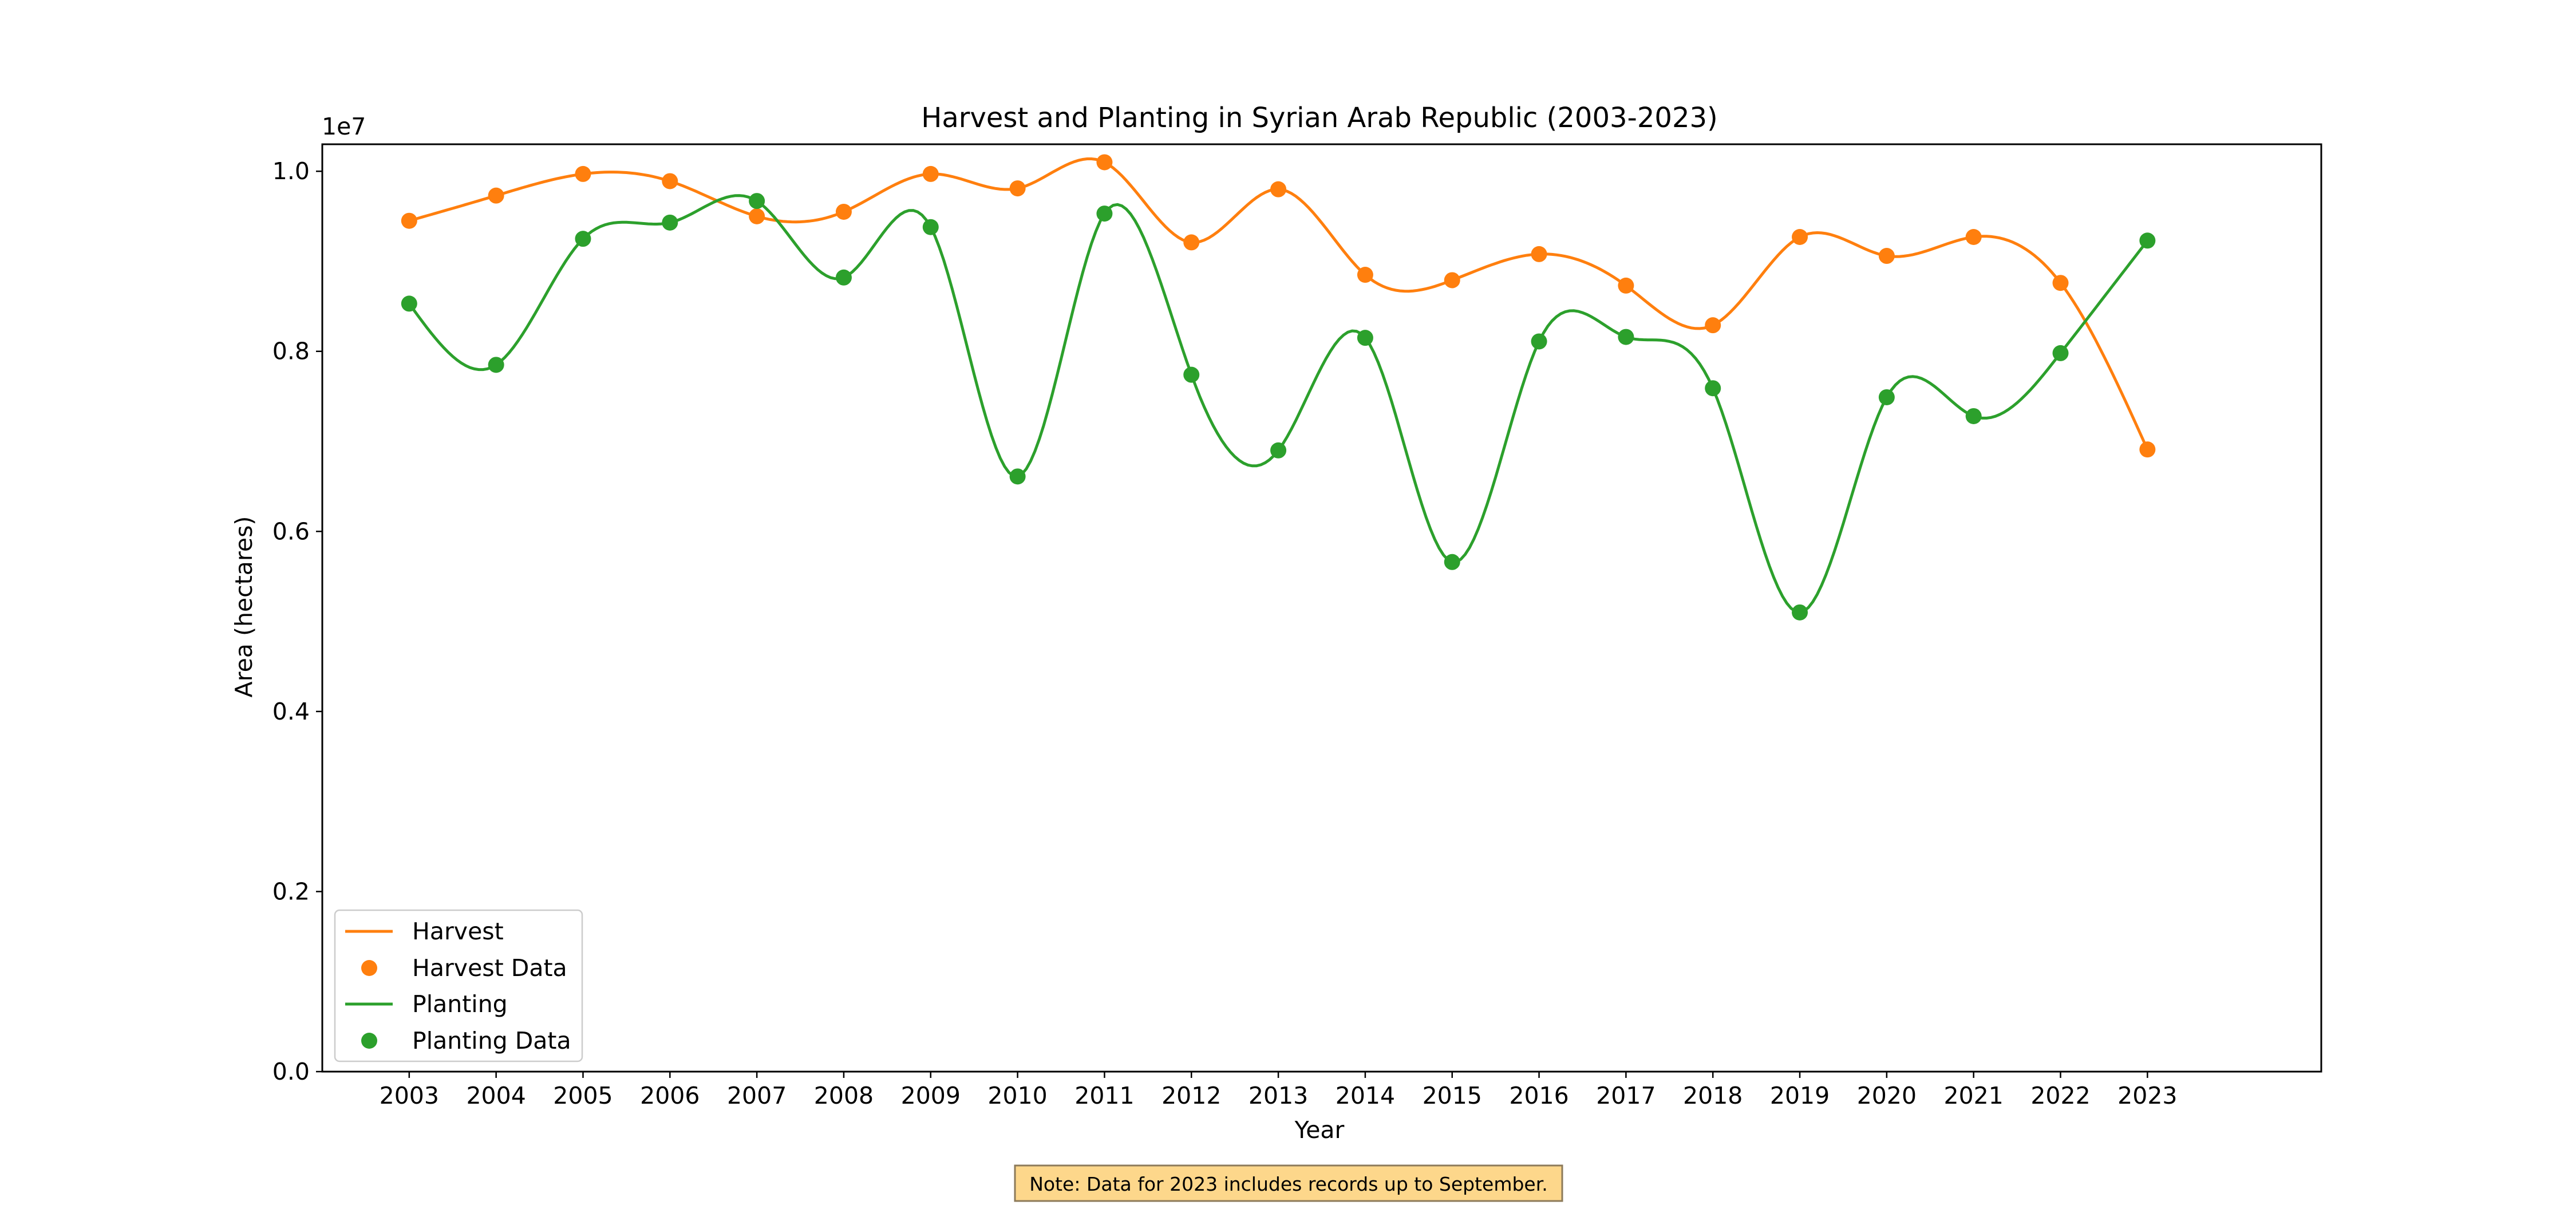  Describe the element at coordinates (291, 1071) in the screenshot. I see `y-tick-label: 0.0` at that location.